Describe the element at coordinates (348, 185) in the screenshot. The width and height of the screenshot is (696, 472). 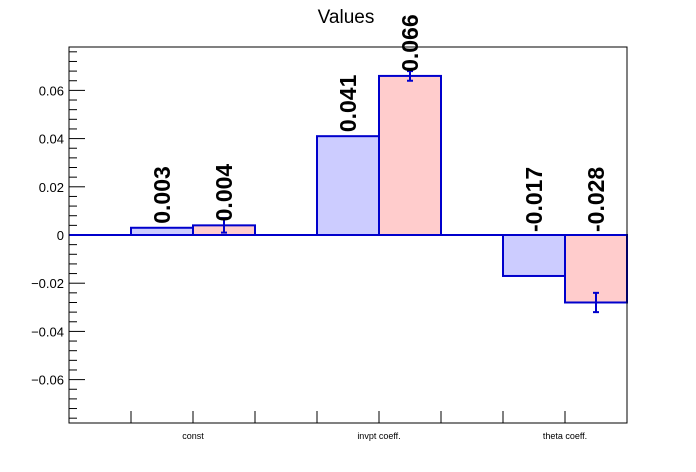
I see `bar-series1-invpt-coeff-` at that location.